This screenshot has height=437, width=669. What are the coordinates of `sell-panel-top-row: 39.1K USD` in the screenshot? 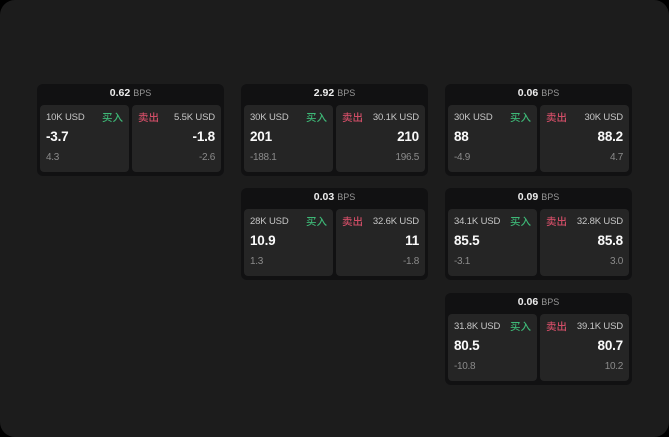 It's located at (584, 326).